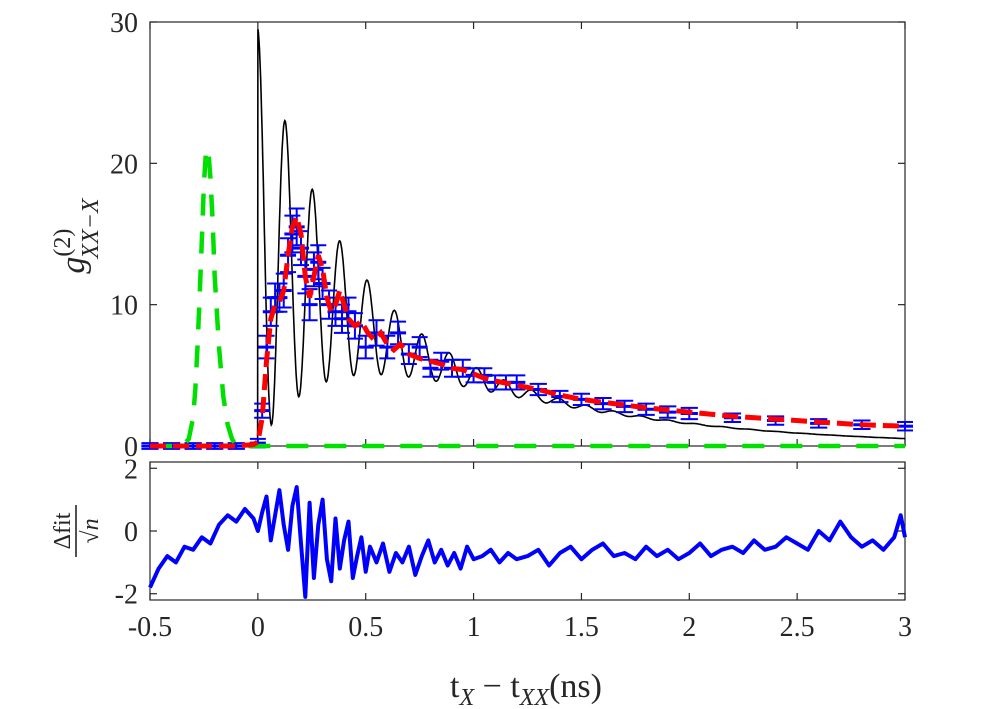  I want to click on bottom-x-tick-label: 2, so click(689, 627).